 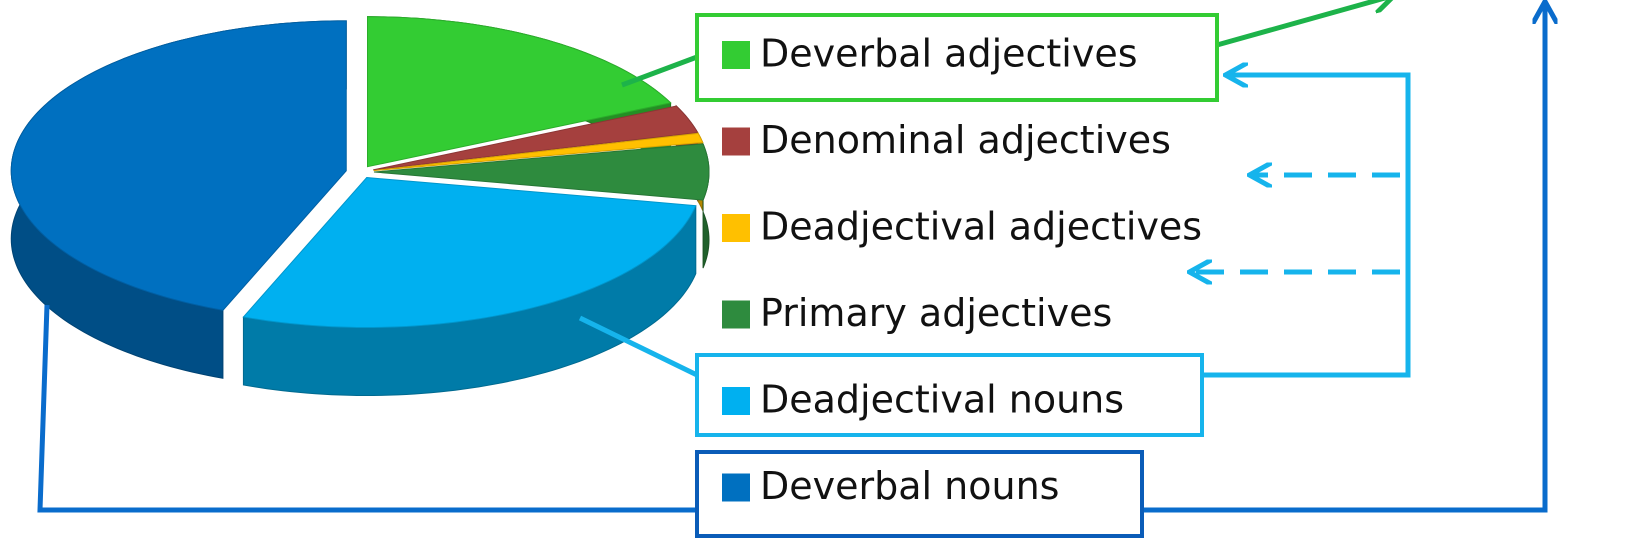 What do you see at coordinates (981, 227) in the screenshot?
I see `legend-label: Deadjectival adjectives` at bounding box center [981, 227].